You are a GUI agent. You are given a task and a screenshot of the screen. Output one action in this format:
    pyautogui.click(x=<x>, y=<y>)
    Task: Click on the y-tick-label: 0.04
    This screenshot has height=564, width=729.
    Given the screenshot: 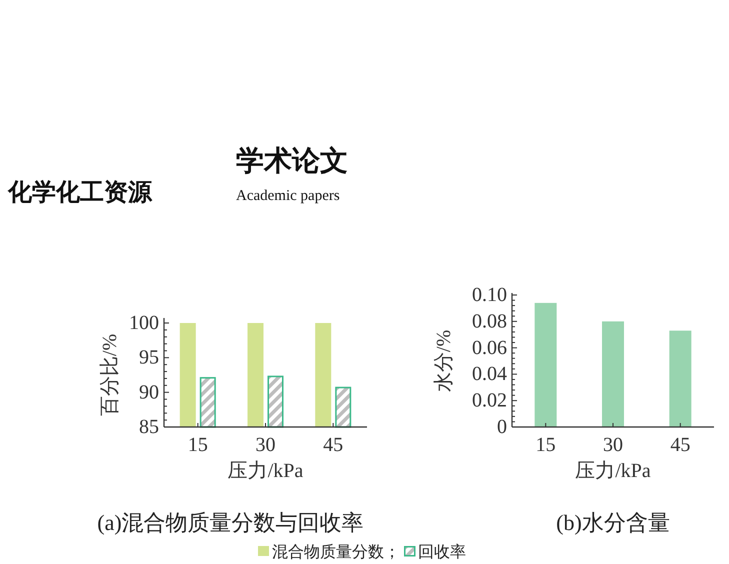 What is the action you would take?
    pyautogui.click(x=489, y=374)
    